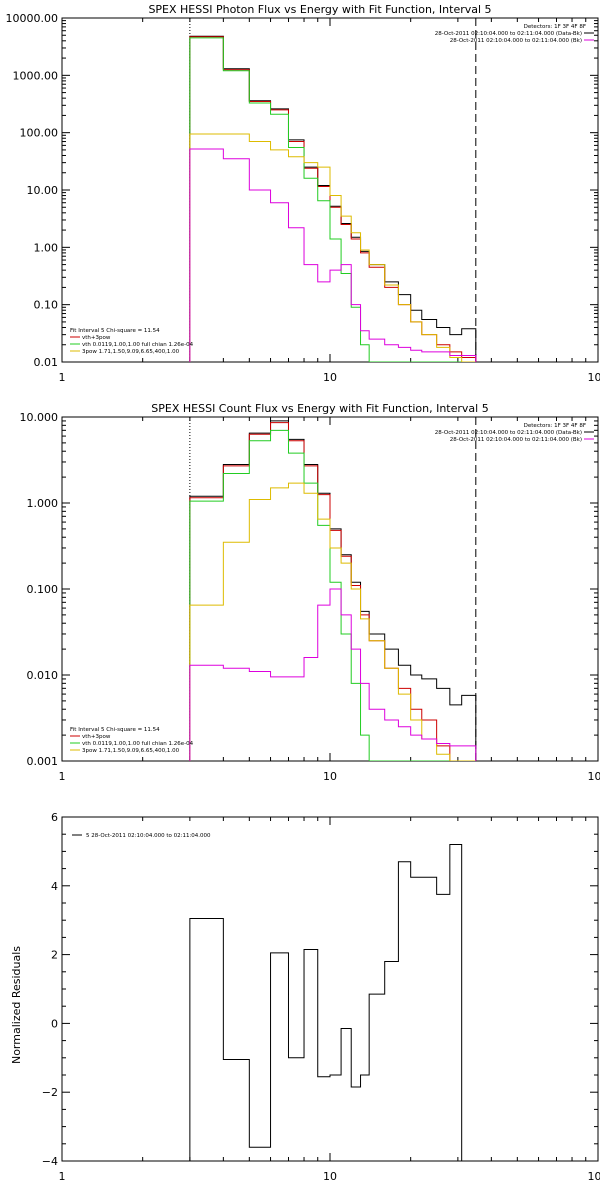  What do you see at coordinates (43, 190) in the screenshot?
I see `y-tick-label: 10.00` at bounding box center [43, 190].